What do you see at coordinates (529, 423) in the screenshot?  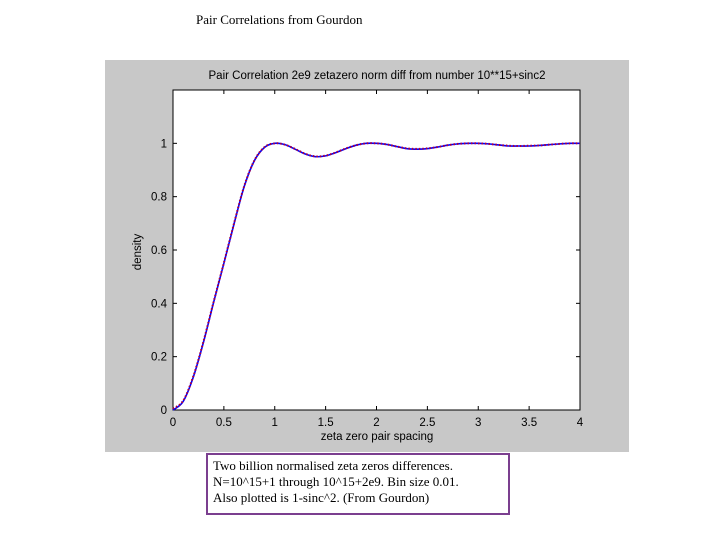 I see `x-tick-label: 3.5` at bounding box center [529, 423].